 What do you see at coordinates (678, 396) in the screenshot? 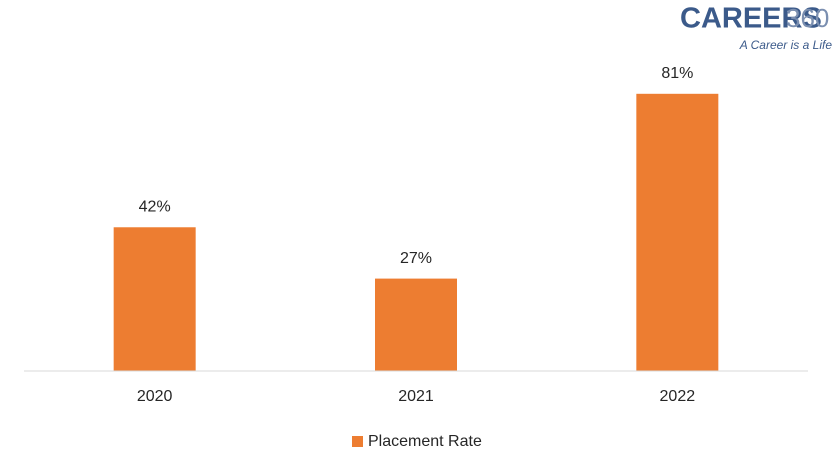
I see `x-tick-label: 2022` at bounding box center [678, 396].